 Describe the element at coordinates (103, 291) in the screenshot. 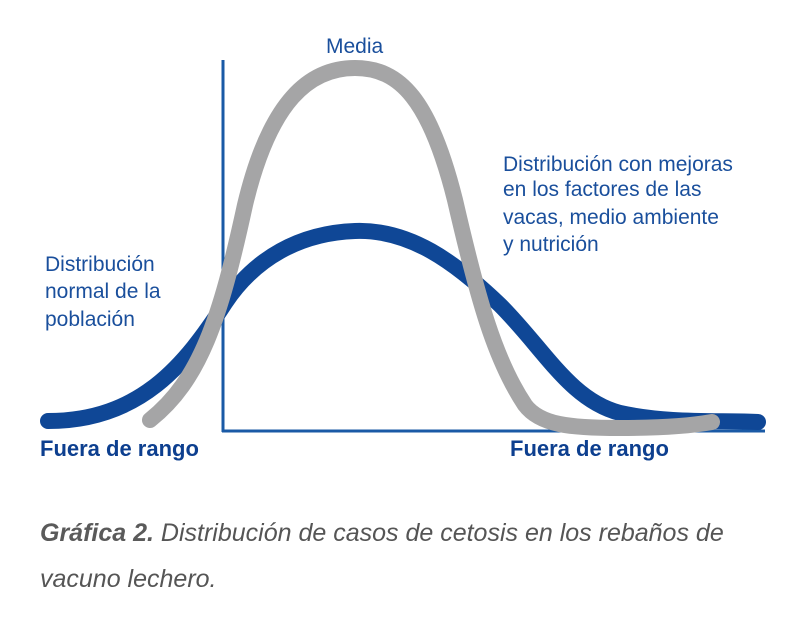

I see `normal-label-line: normal de la` at that location.